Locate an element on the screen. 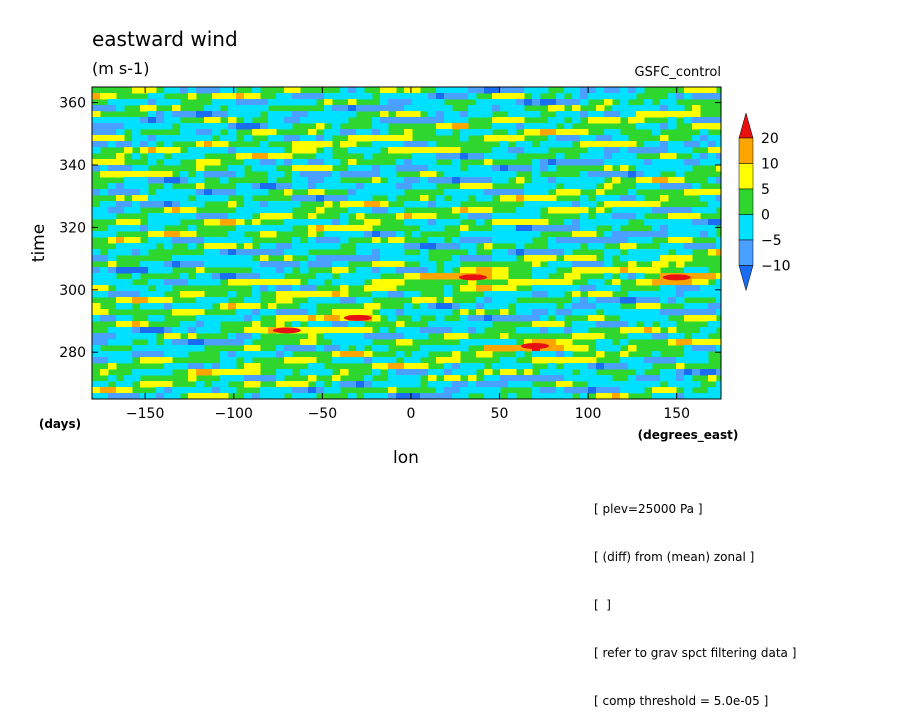 The image size is (904, 725). note-line: [ comp threshold = 5.0e-05 ] is located at coordinates (681, 701).